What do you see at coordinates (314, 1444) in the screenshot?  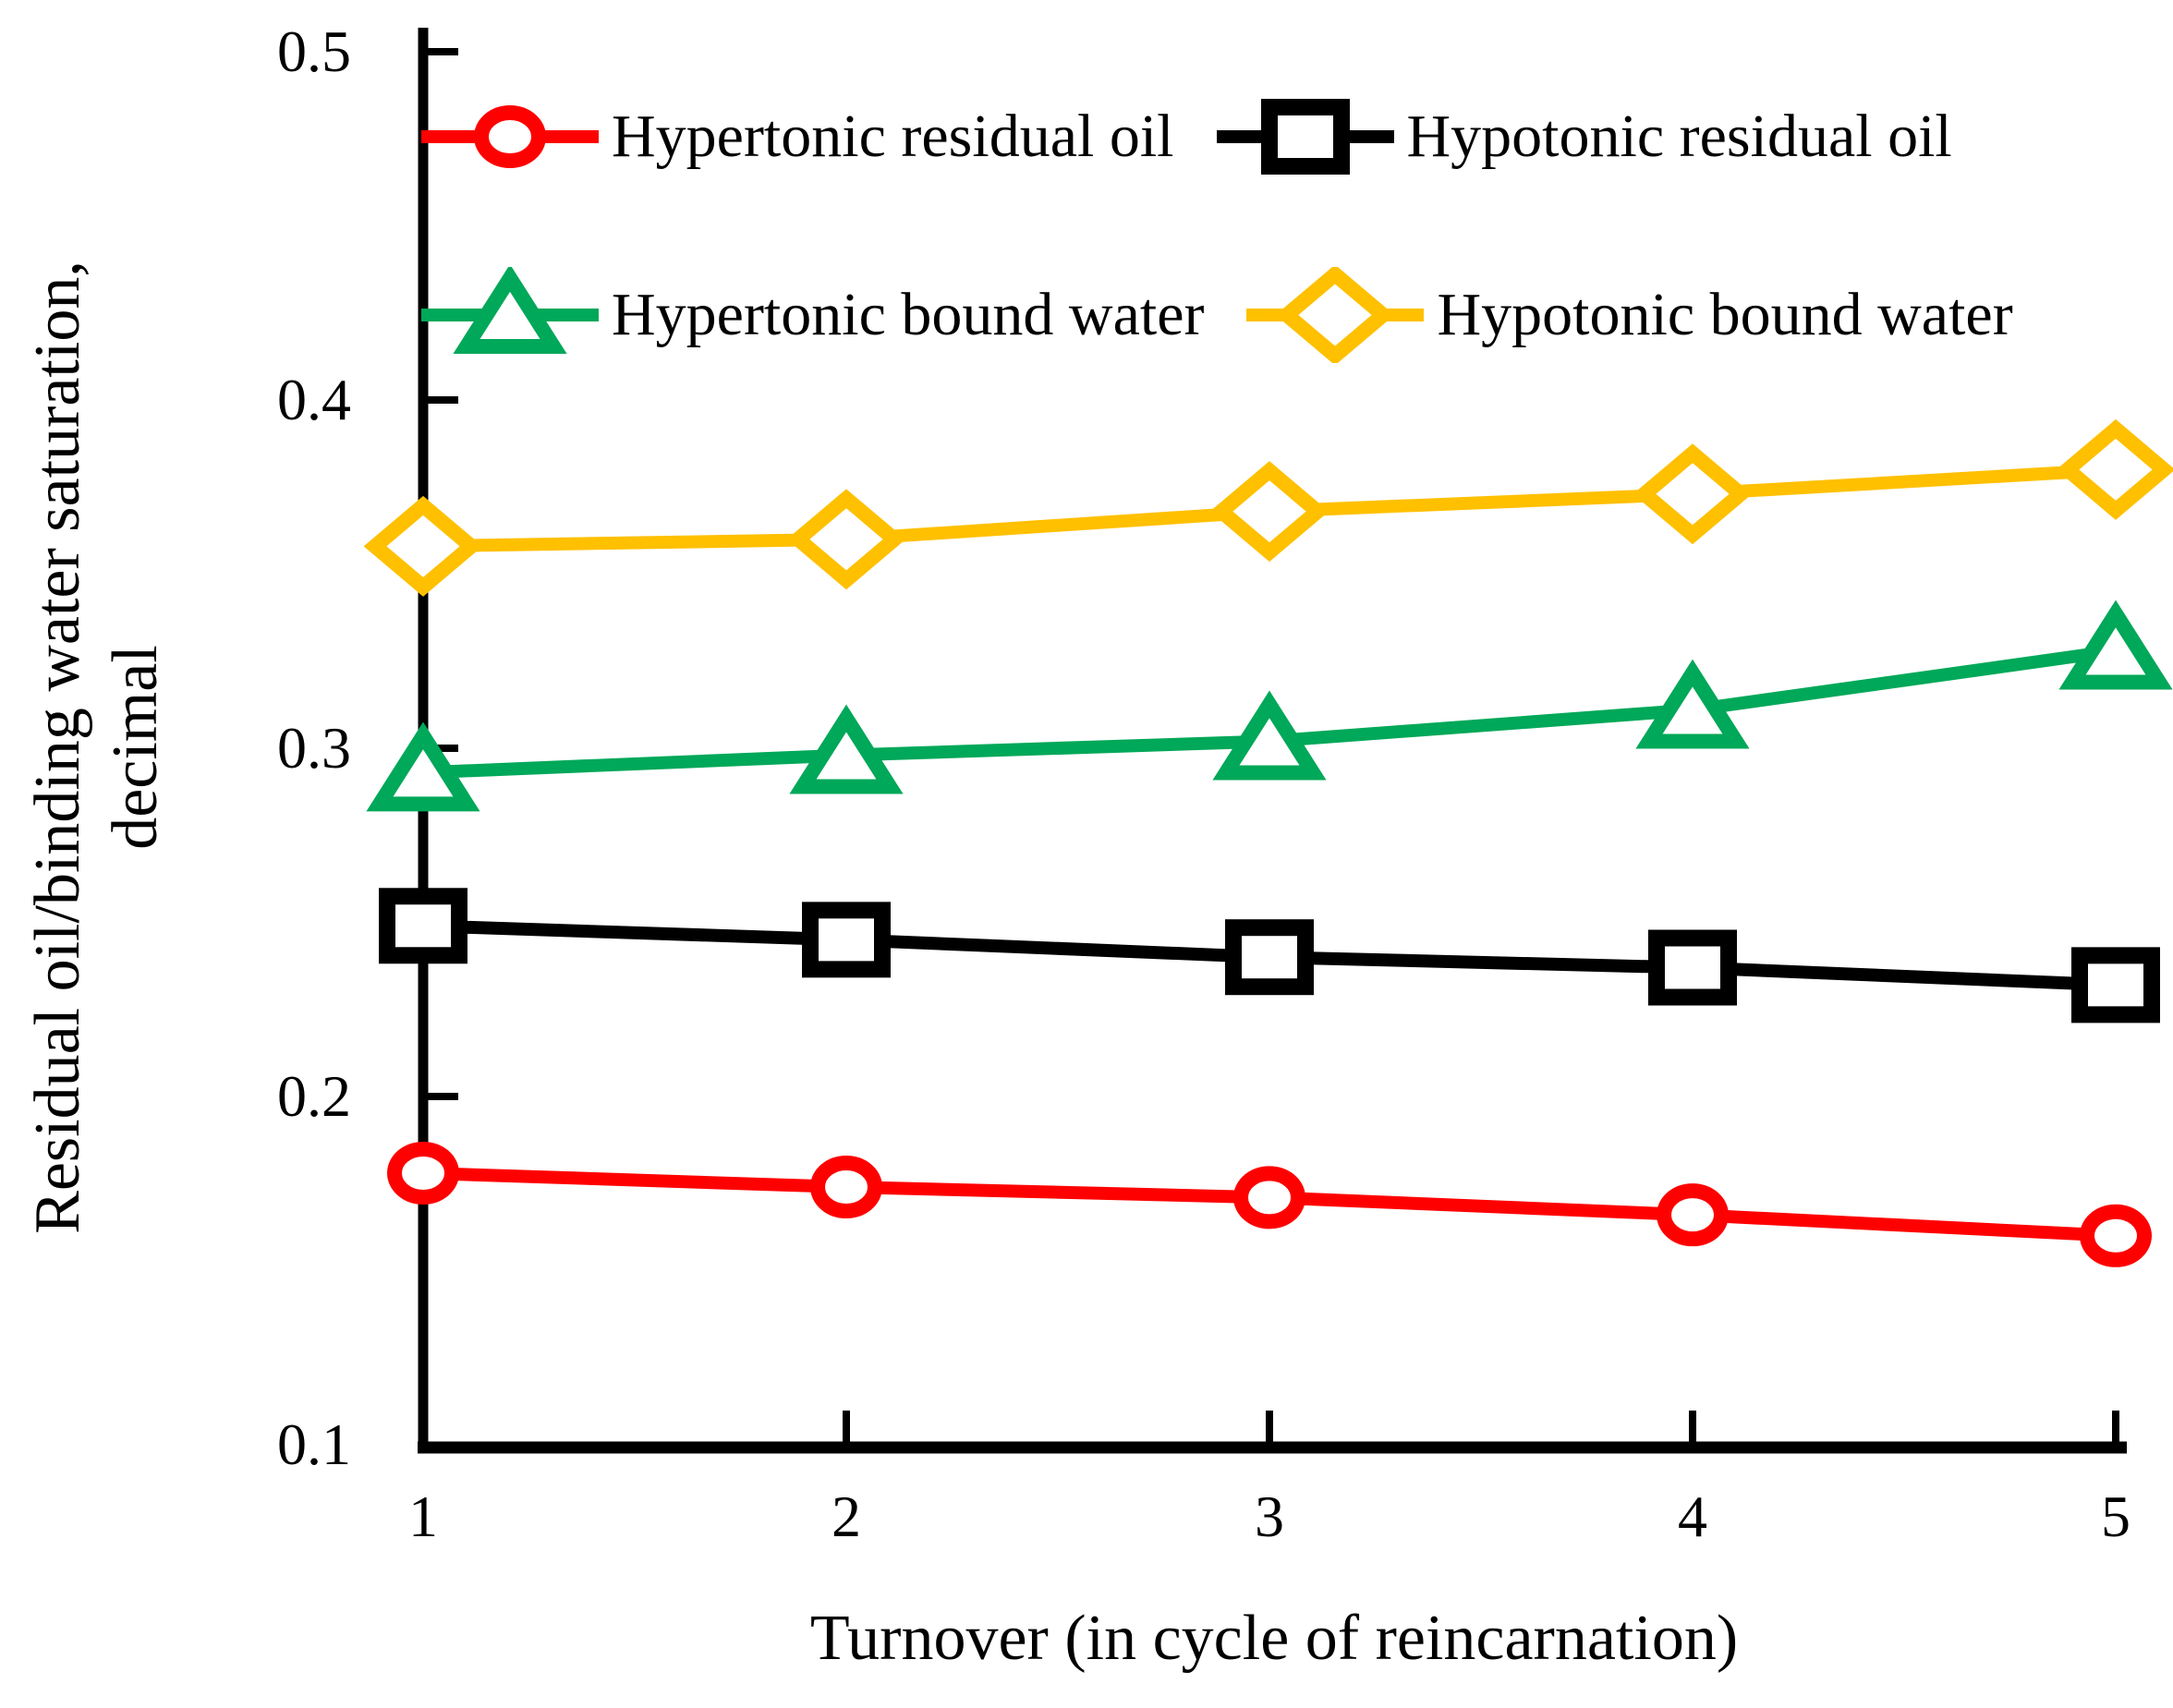 I see `y-tick-label-0.1: 0.1` at bounding box center [314, 1444].